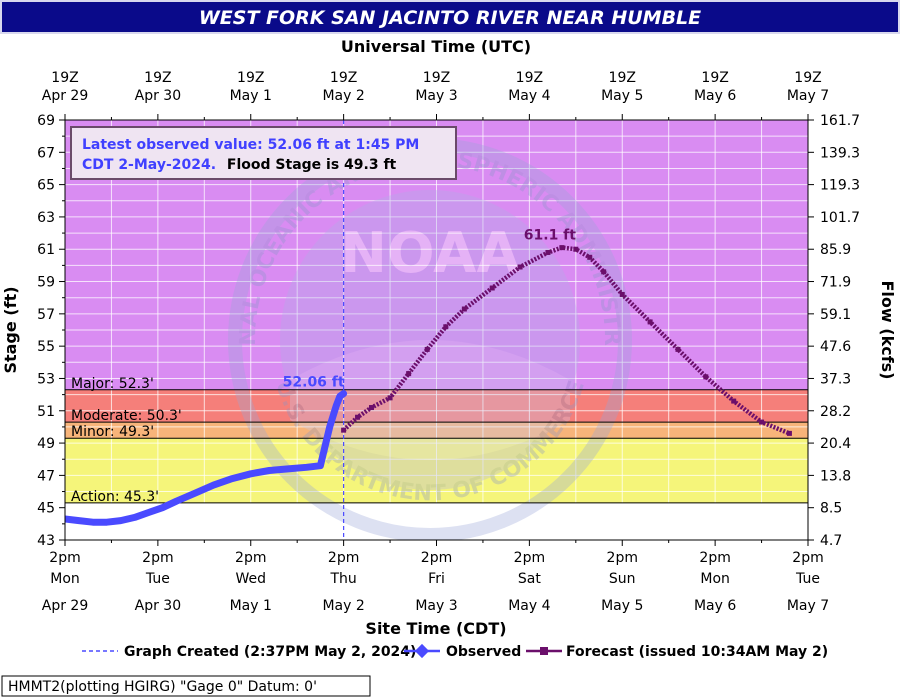 This screenshot has width=900, height=698. What do you see at coordinates (46, 347) in the screenshot?
I see `stage-tick-label: 55` at bounding box center [46, 347].